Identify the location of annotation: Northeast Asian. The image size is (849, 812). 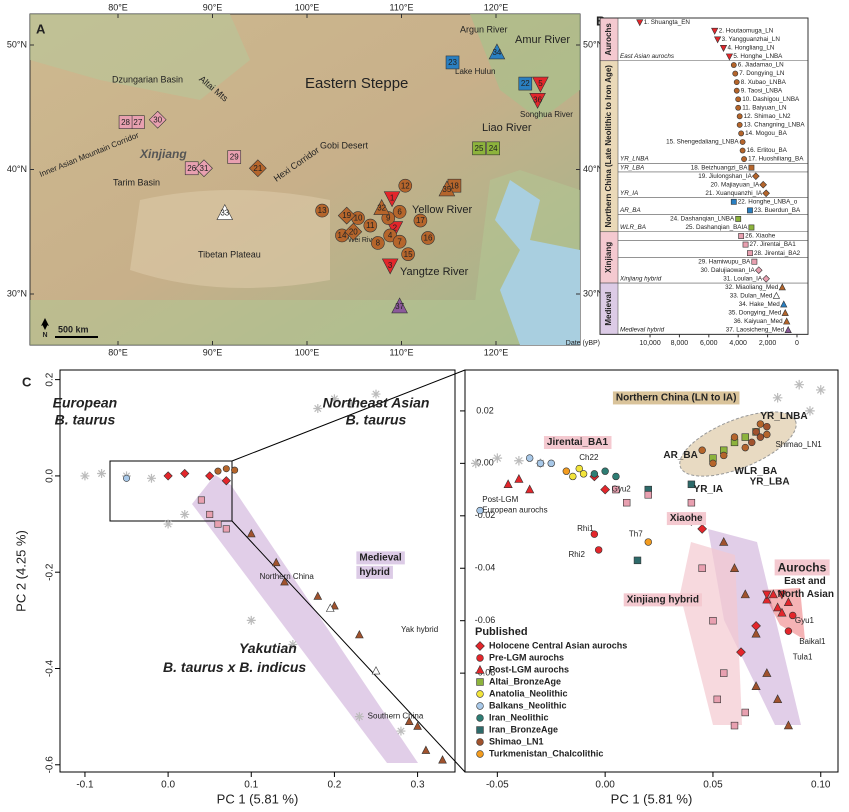
(376, 402).